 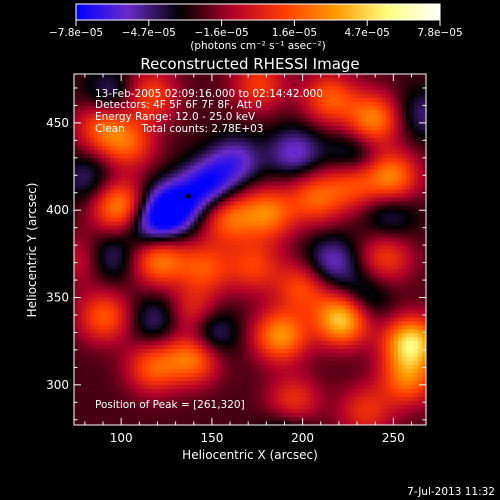 What do you see at coordinates (209, 94) in the screenshot?
I see `annotation-time-range: 13-Feb-2005 02:09:16.000 to 02:14:42.000` at bounding box center [209, 94].